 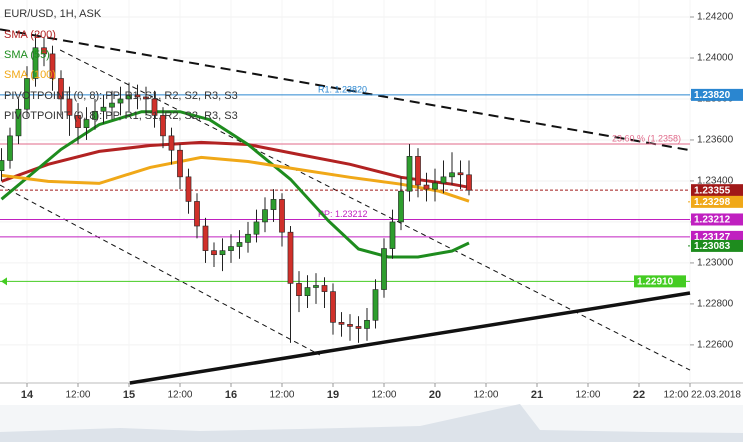 What do you see at coordinates (712, 220) in the screenshot?
I see `axis-price-label-text: 1.23212` at bounding box center [712, 220].